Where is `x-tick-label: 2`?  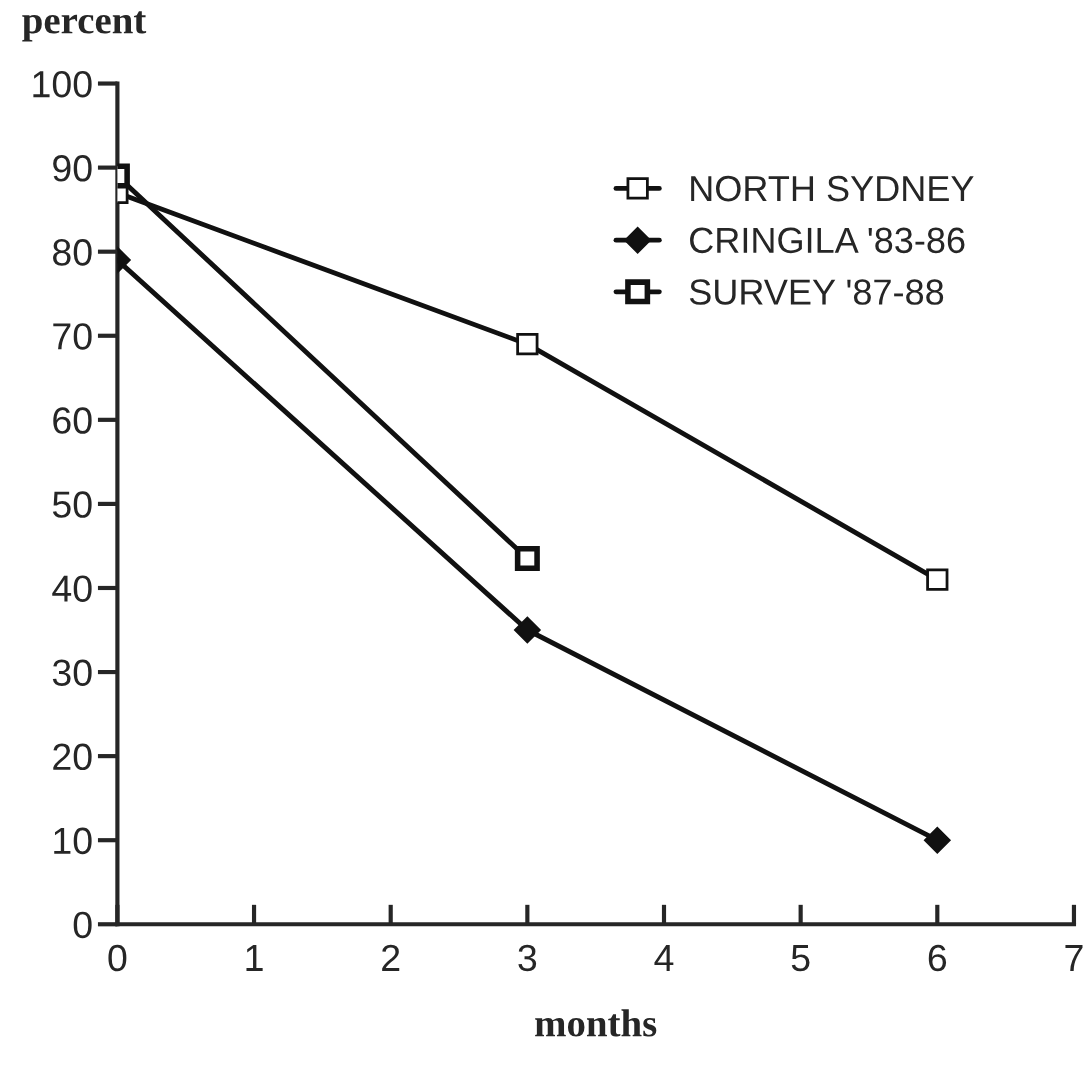
x-tick-label: 2 is located at coordinates (391, 957).